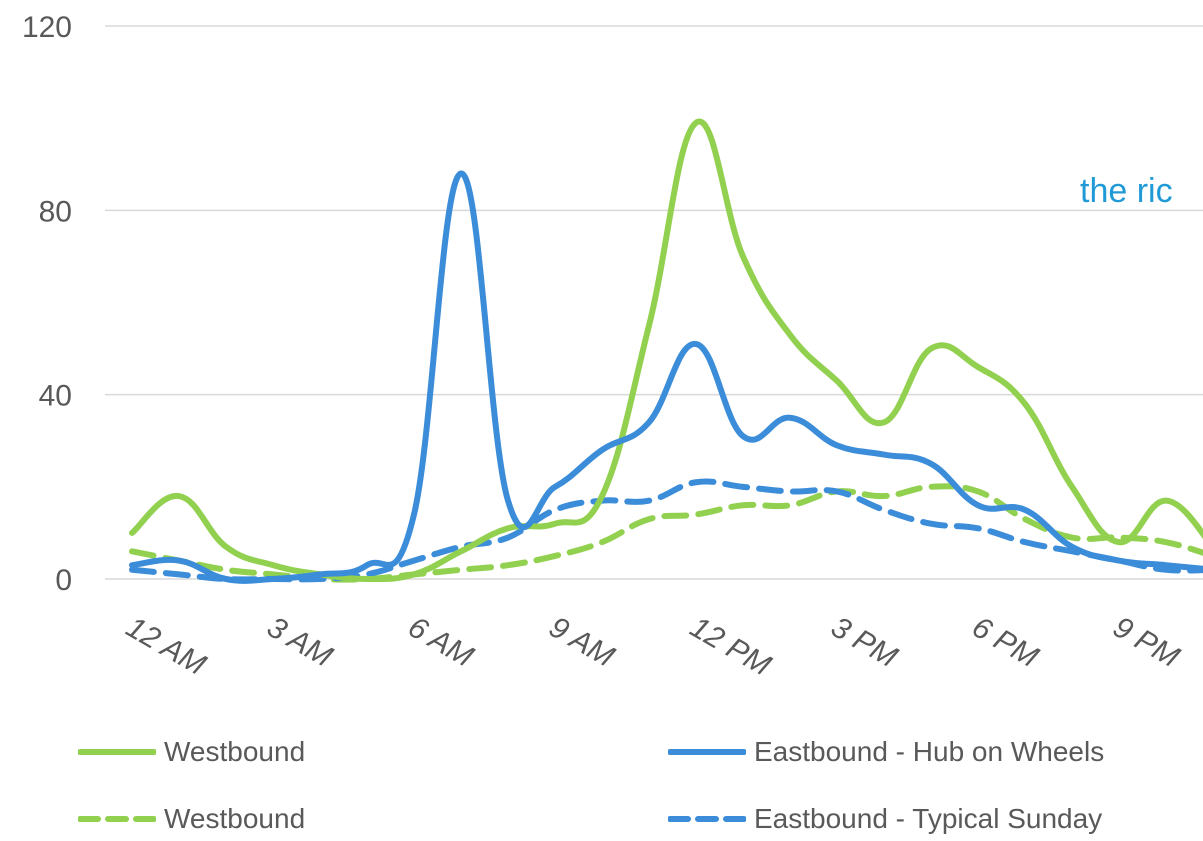 The image size is (1203, 841). I want to click on chart-annotation: the ric, so click(1126, 191).